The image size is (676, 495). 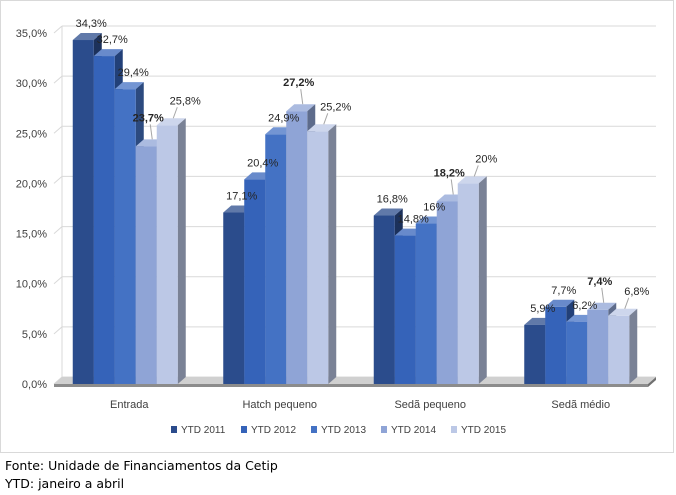 What do you see at coordinates (34, 335) in the screenshot?
I see `y-tick-label: 5,0%` at bounding box center [34, 335].